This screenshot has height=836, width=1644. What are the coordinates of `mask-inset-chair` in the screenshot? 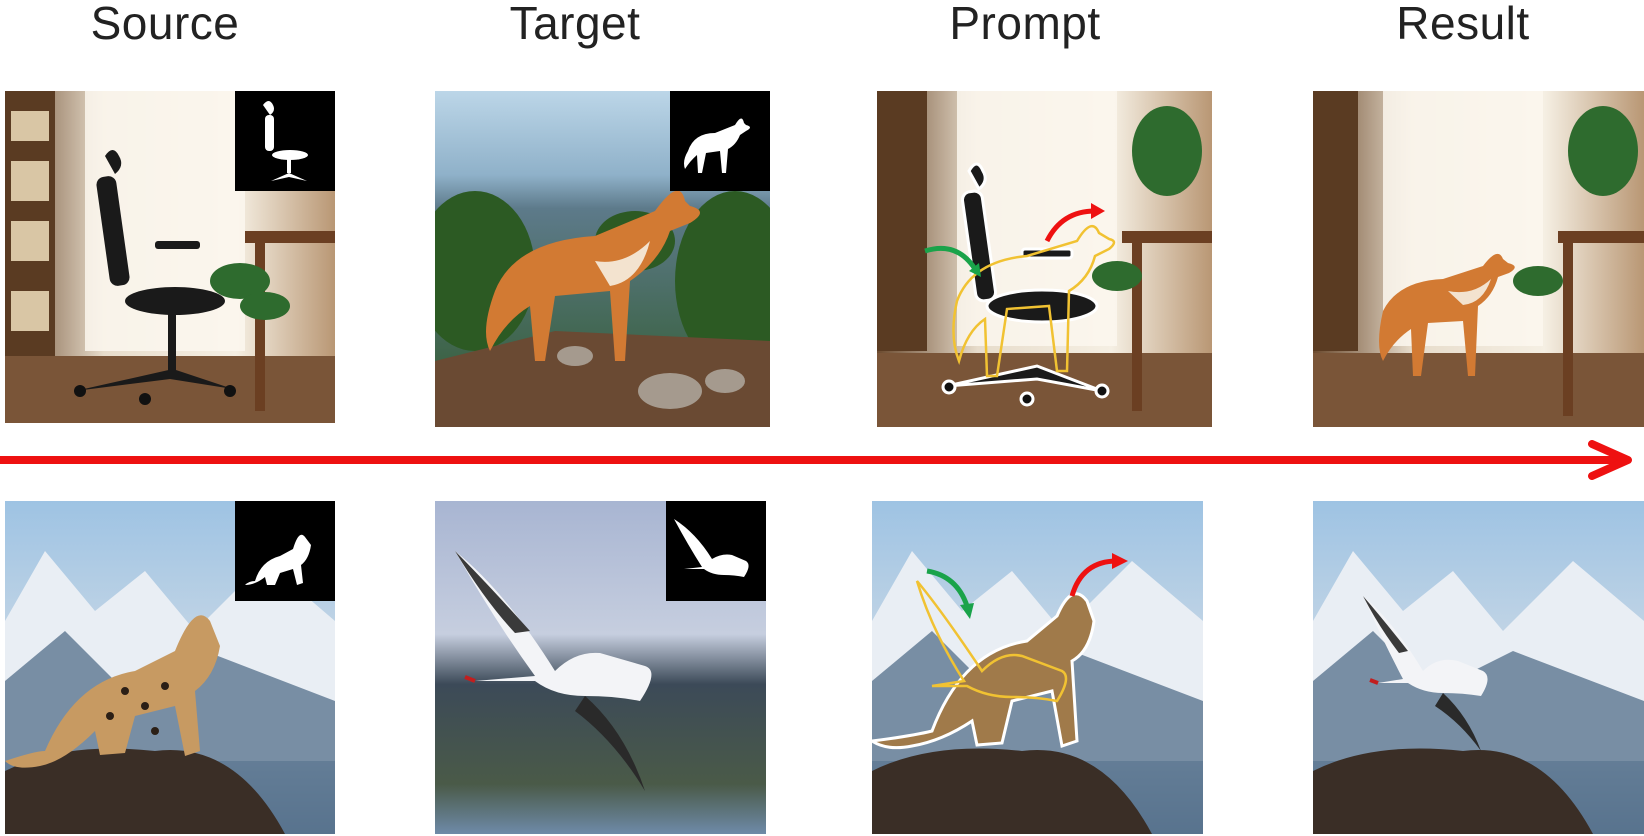 It's located at (285, 141).